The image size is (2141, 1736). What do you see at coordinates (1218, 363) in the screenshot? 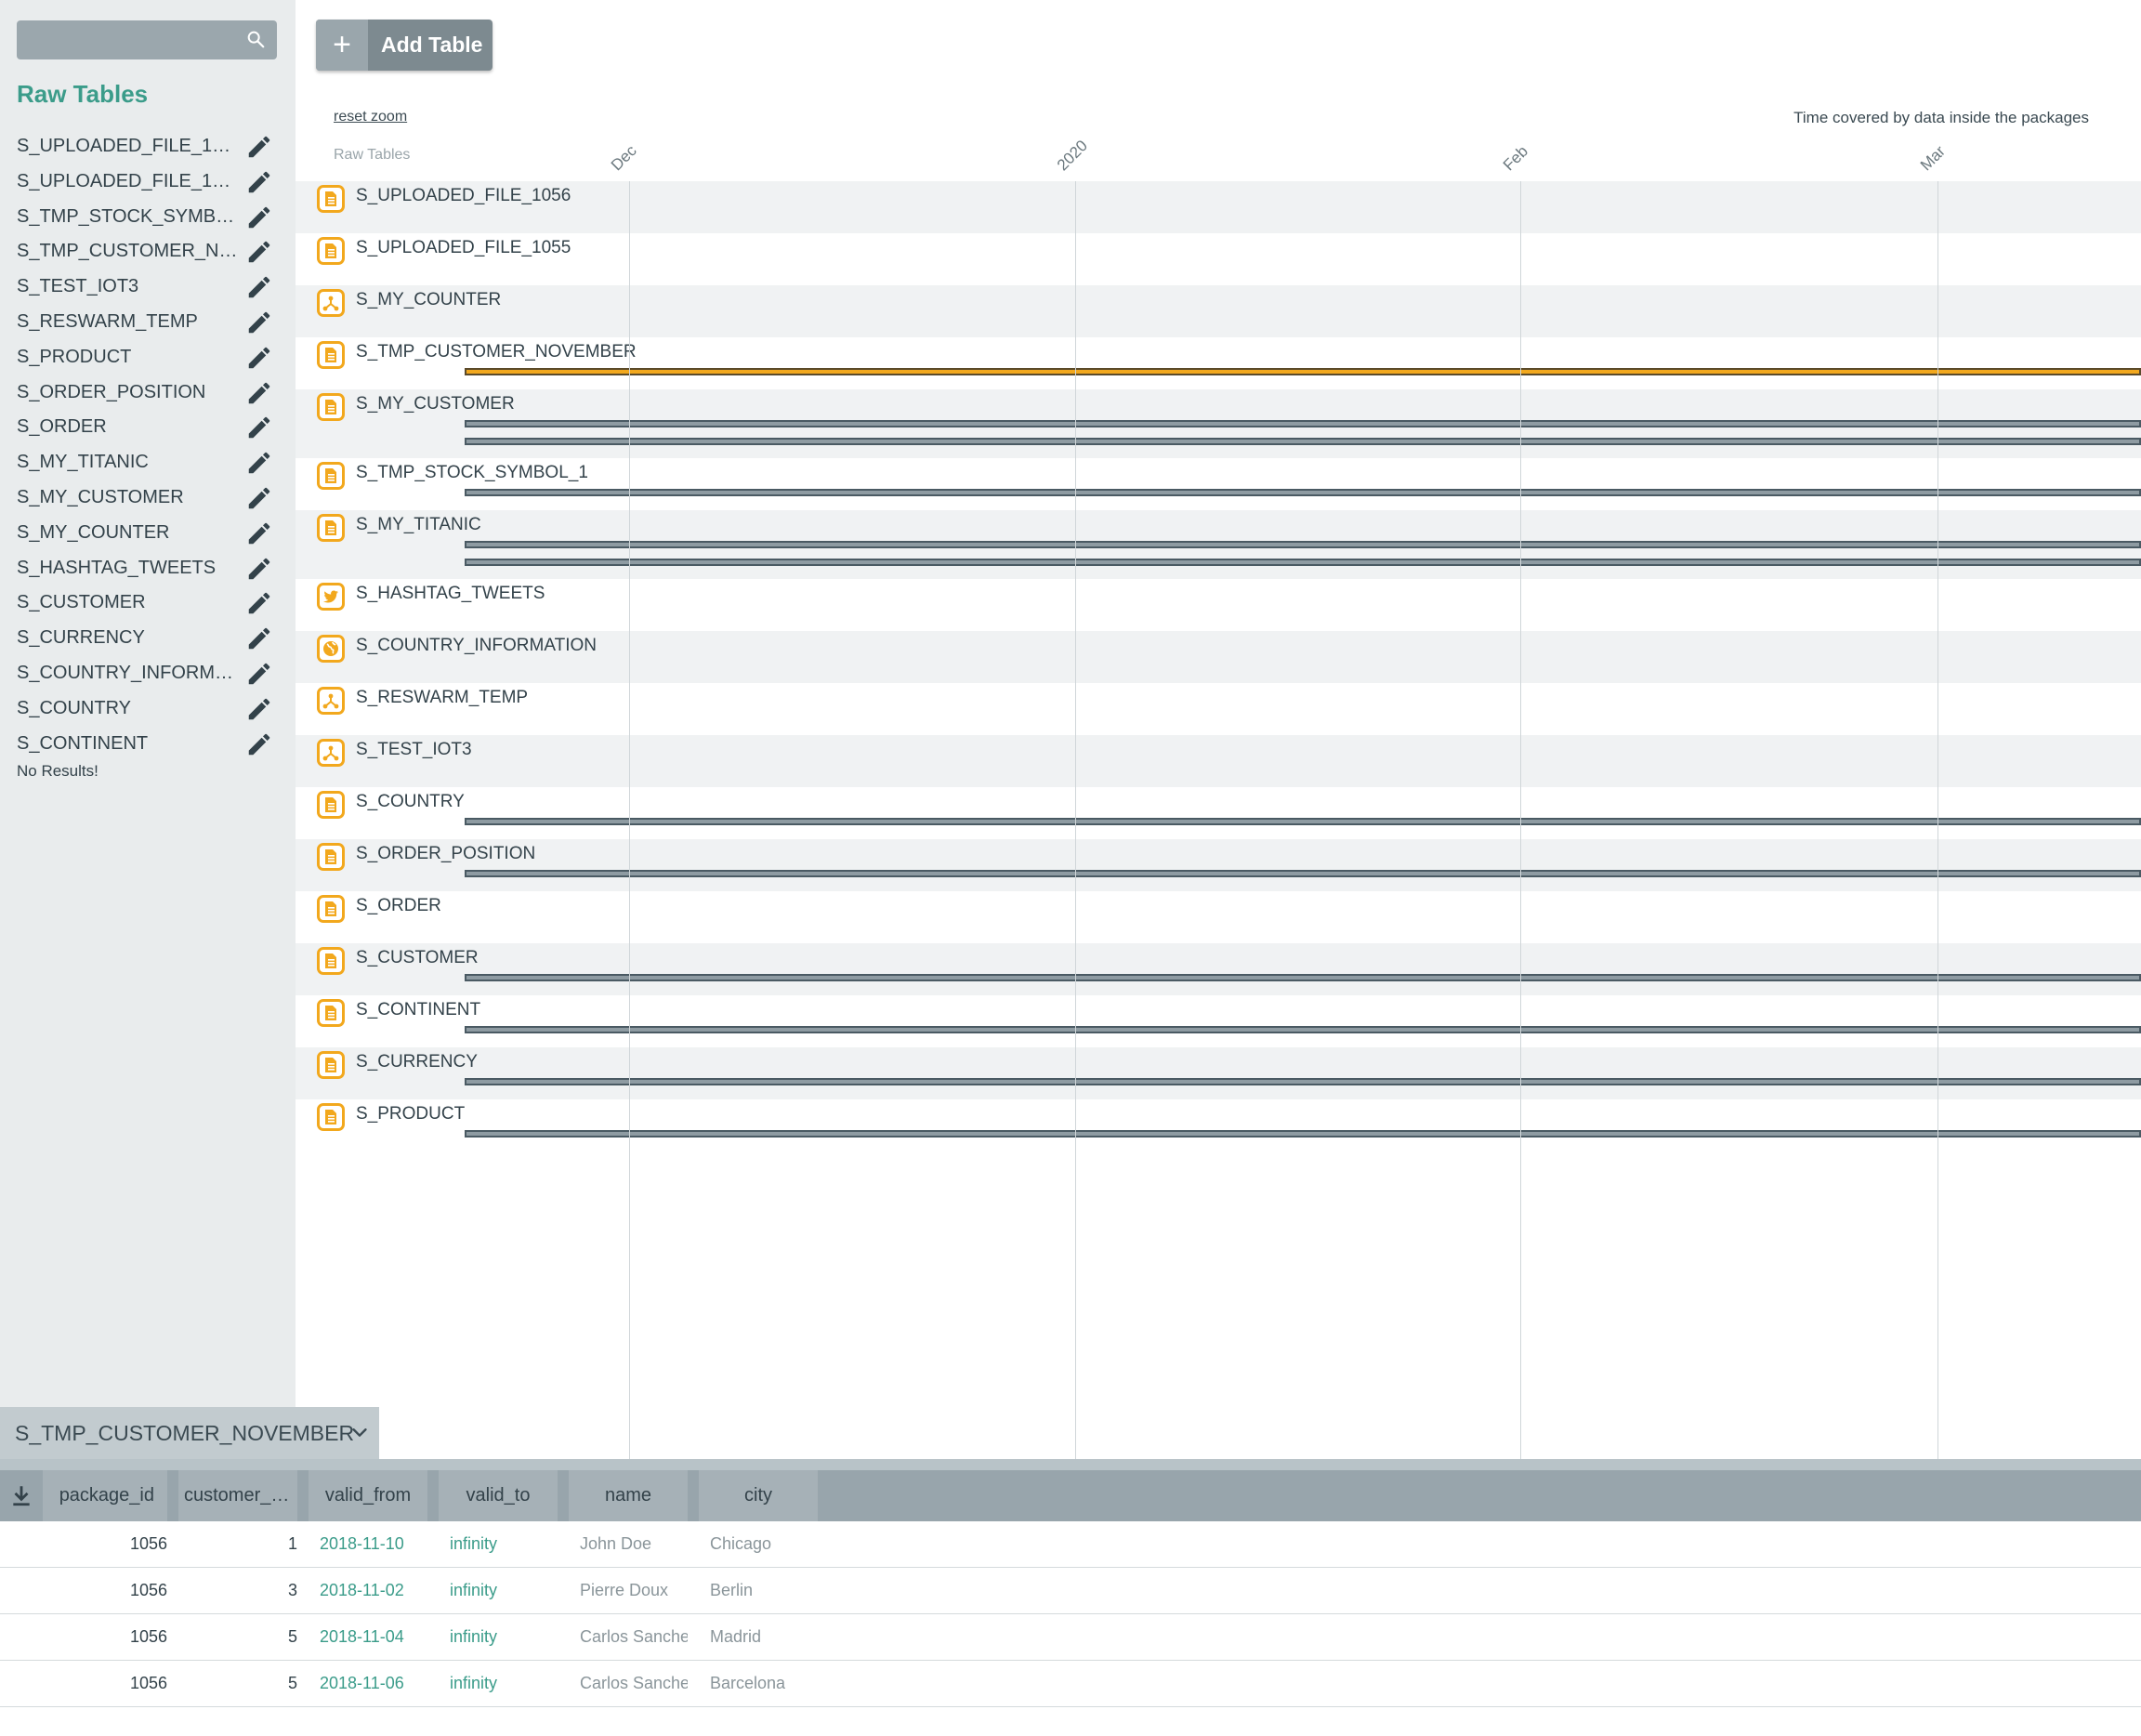
I see `timeline-row: S_TMP_CUSTOMER_NOVEMBER` at bounding box center [1218, 363].